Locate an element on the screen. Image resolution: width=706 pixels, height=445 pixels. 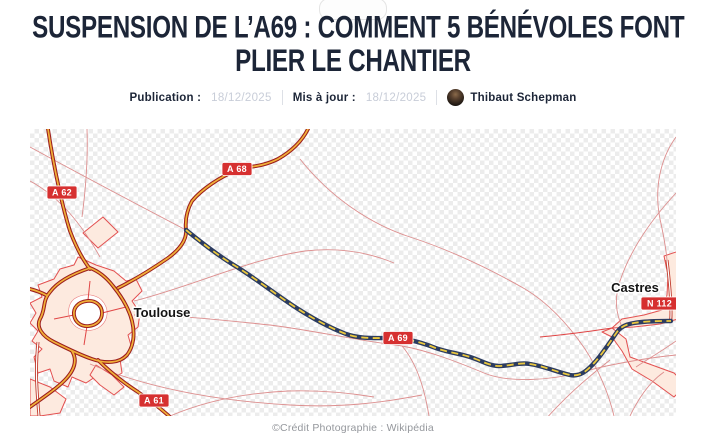
author-name: Thibaut Schepman is located at coordinates (523, 97).